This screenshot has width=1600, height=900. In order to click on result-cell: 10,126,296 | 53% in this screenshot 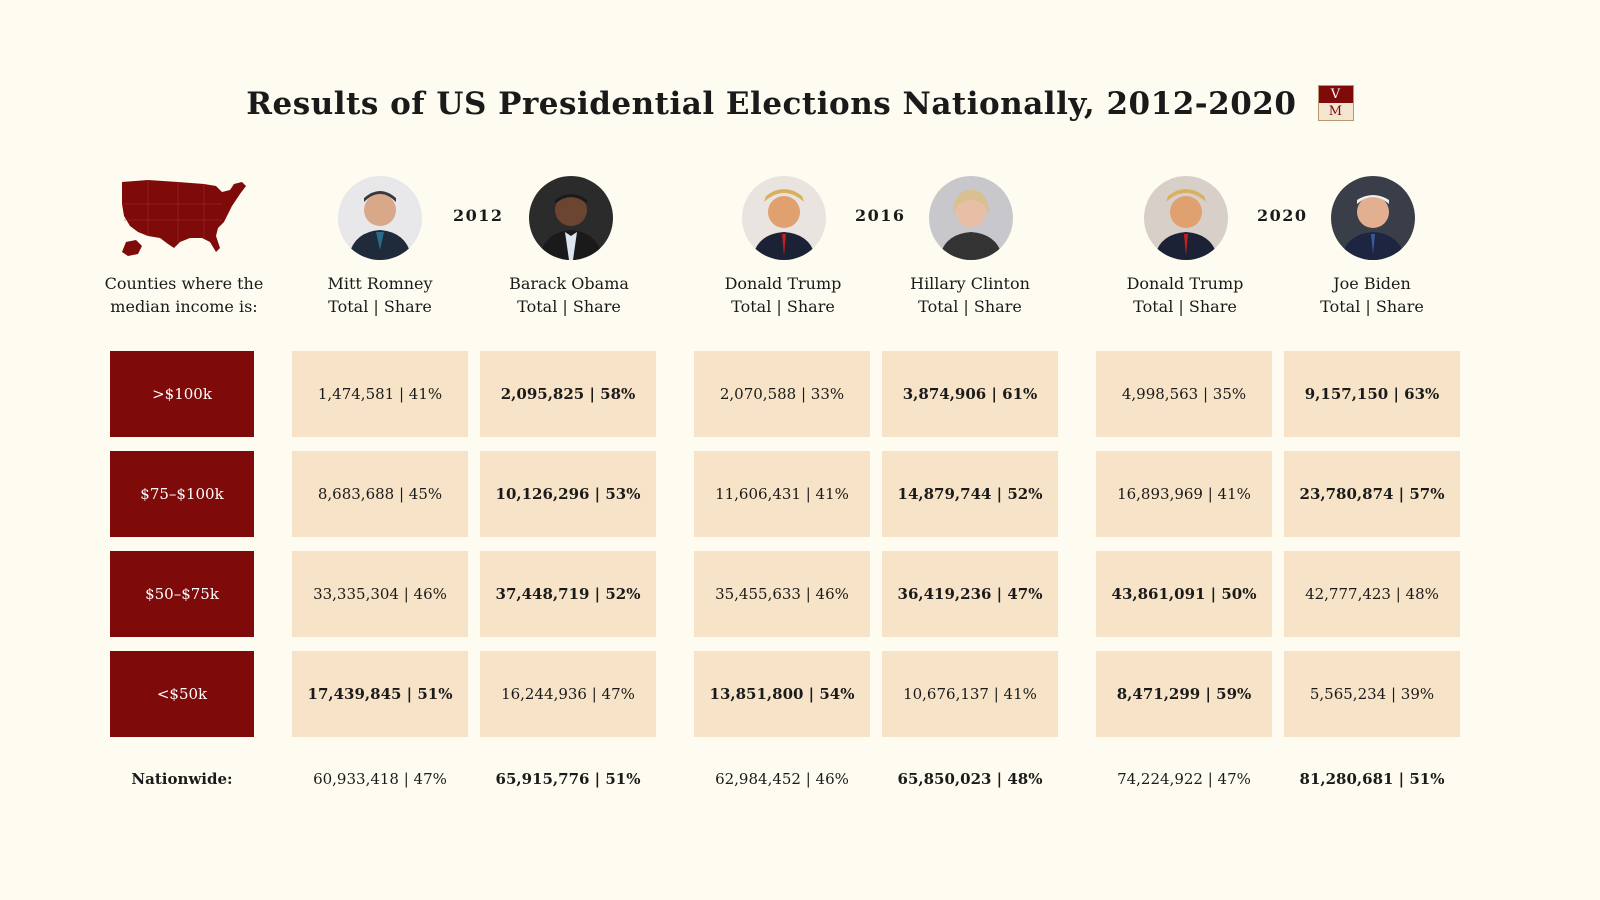, I will do `click(568, 494)`.